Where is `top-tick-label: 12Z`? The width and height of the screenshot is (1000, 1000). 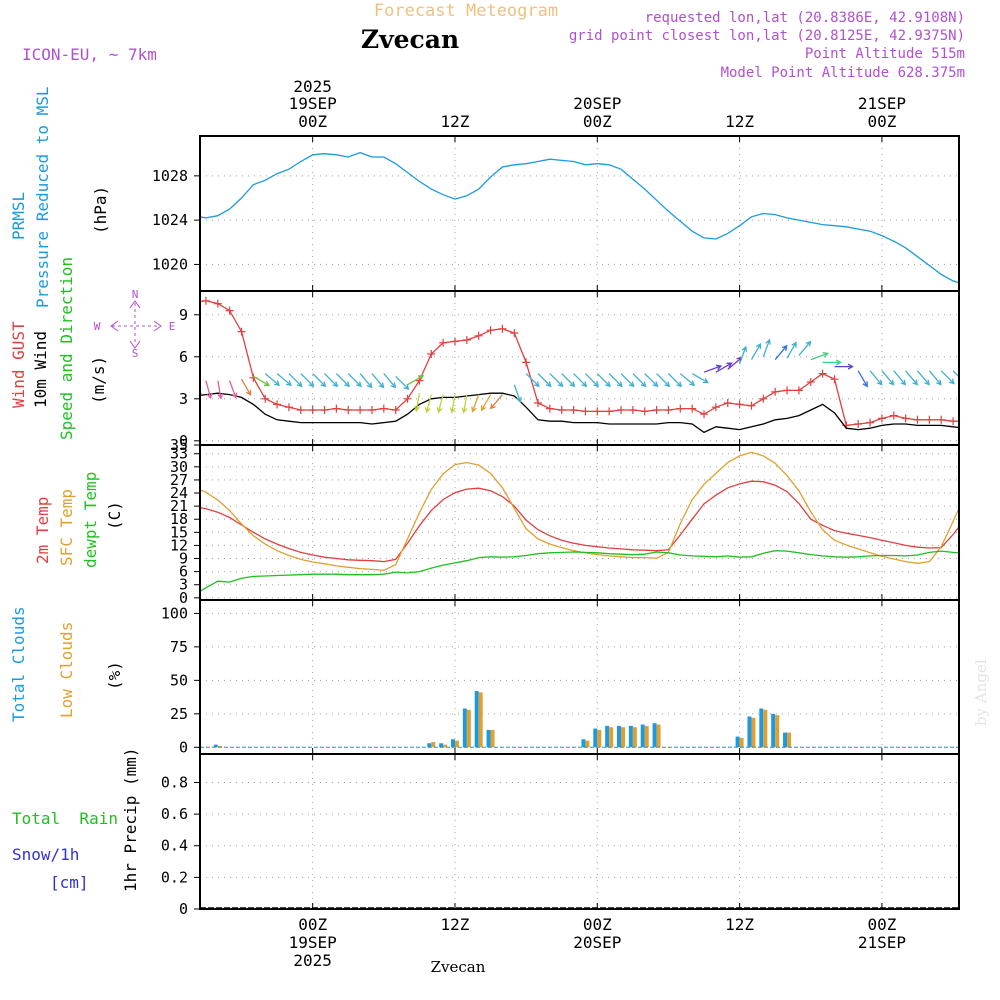
top-tick-label: 12Z is located at coordinates (455, 121).